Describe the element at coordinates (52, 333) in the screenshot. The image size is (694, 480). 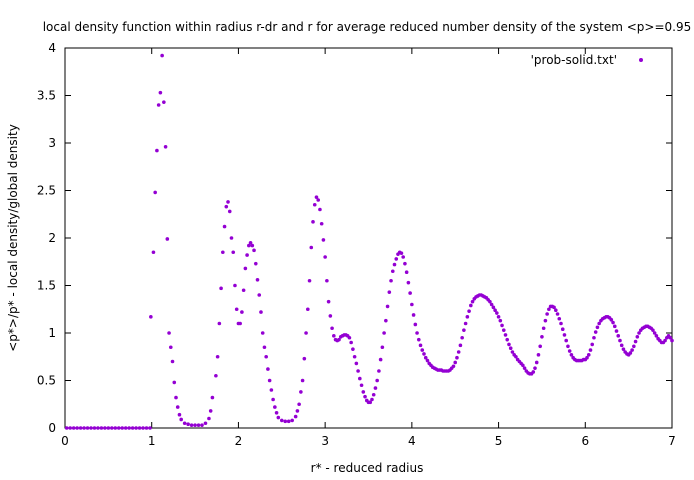
I see `y-tick-label: 1` at that location.